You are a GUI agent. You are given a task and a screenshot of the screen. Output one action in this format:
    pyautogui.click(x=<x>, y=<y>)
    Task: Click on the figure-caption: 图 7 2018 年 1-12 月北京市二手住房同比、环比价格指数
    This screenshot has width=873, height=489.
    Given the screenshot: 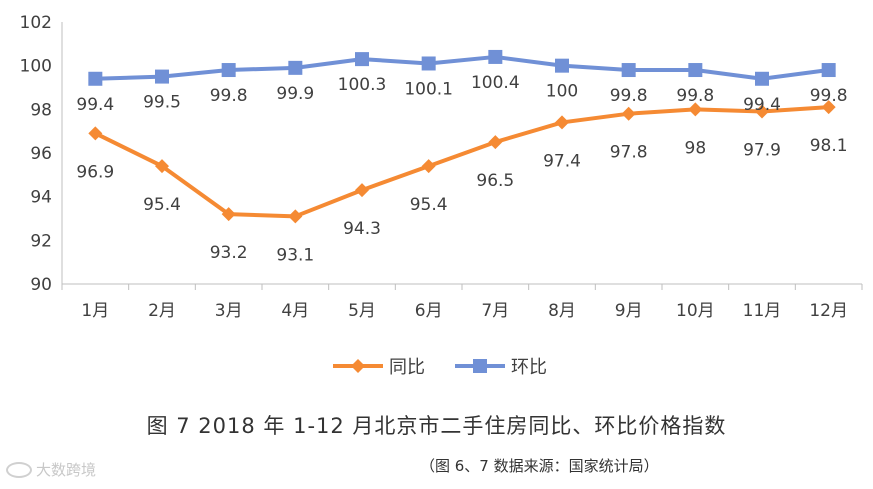 What is the action you would take?
    pyautogui.click(x=436, y=426)
    